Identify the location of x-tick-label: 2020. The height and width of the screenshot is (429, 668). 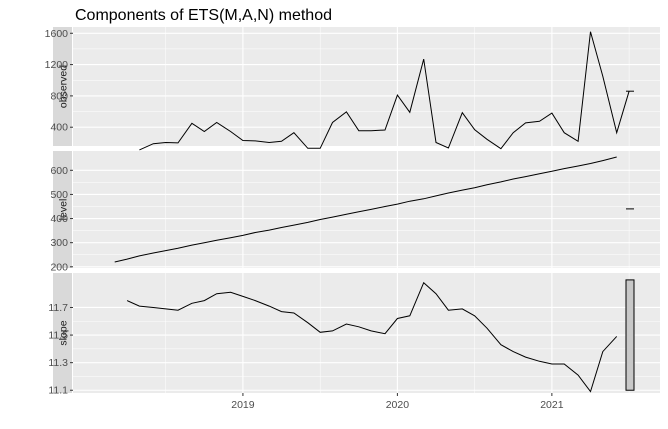
(398, 405).